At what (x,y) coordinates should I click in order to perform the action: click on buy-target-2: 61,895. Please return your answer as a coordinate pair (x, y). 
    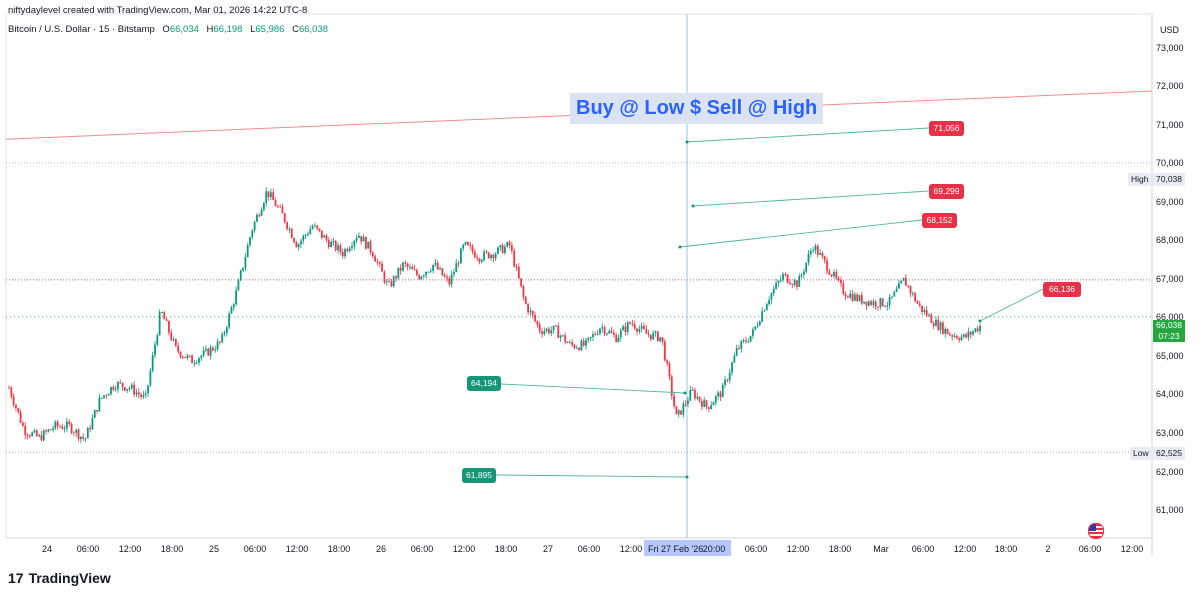
    Looking at the image, I should click on (479, 475).